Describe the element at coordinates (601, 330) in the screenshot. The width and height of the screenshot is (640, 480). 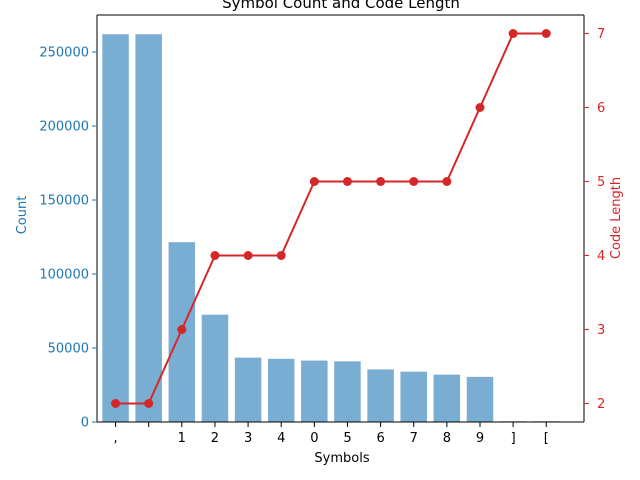
I see `right-tick-label-1: 3` at that location.